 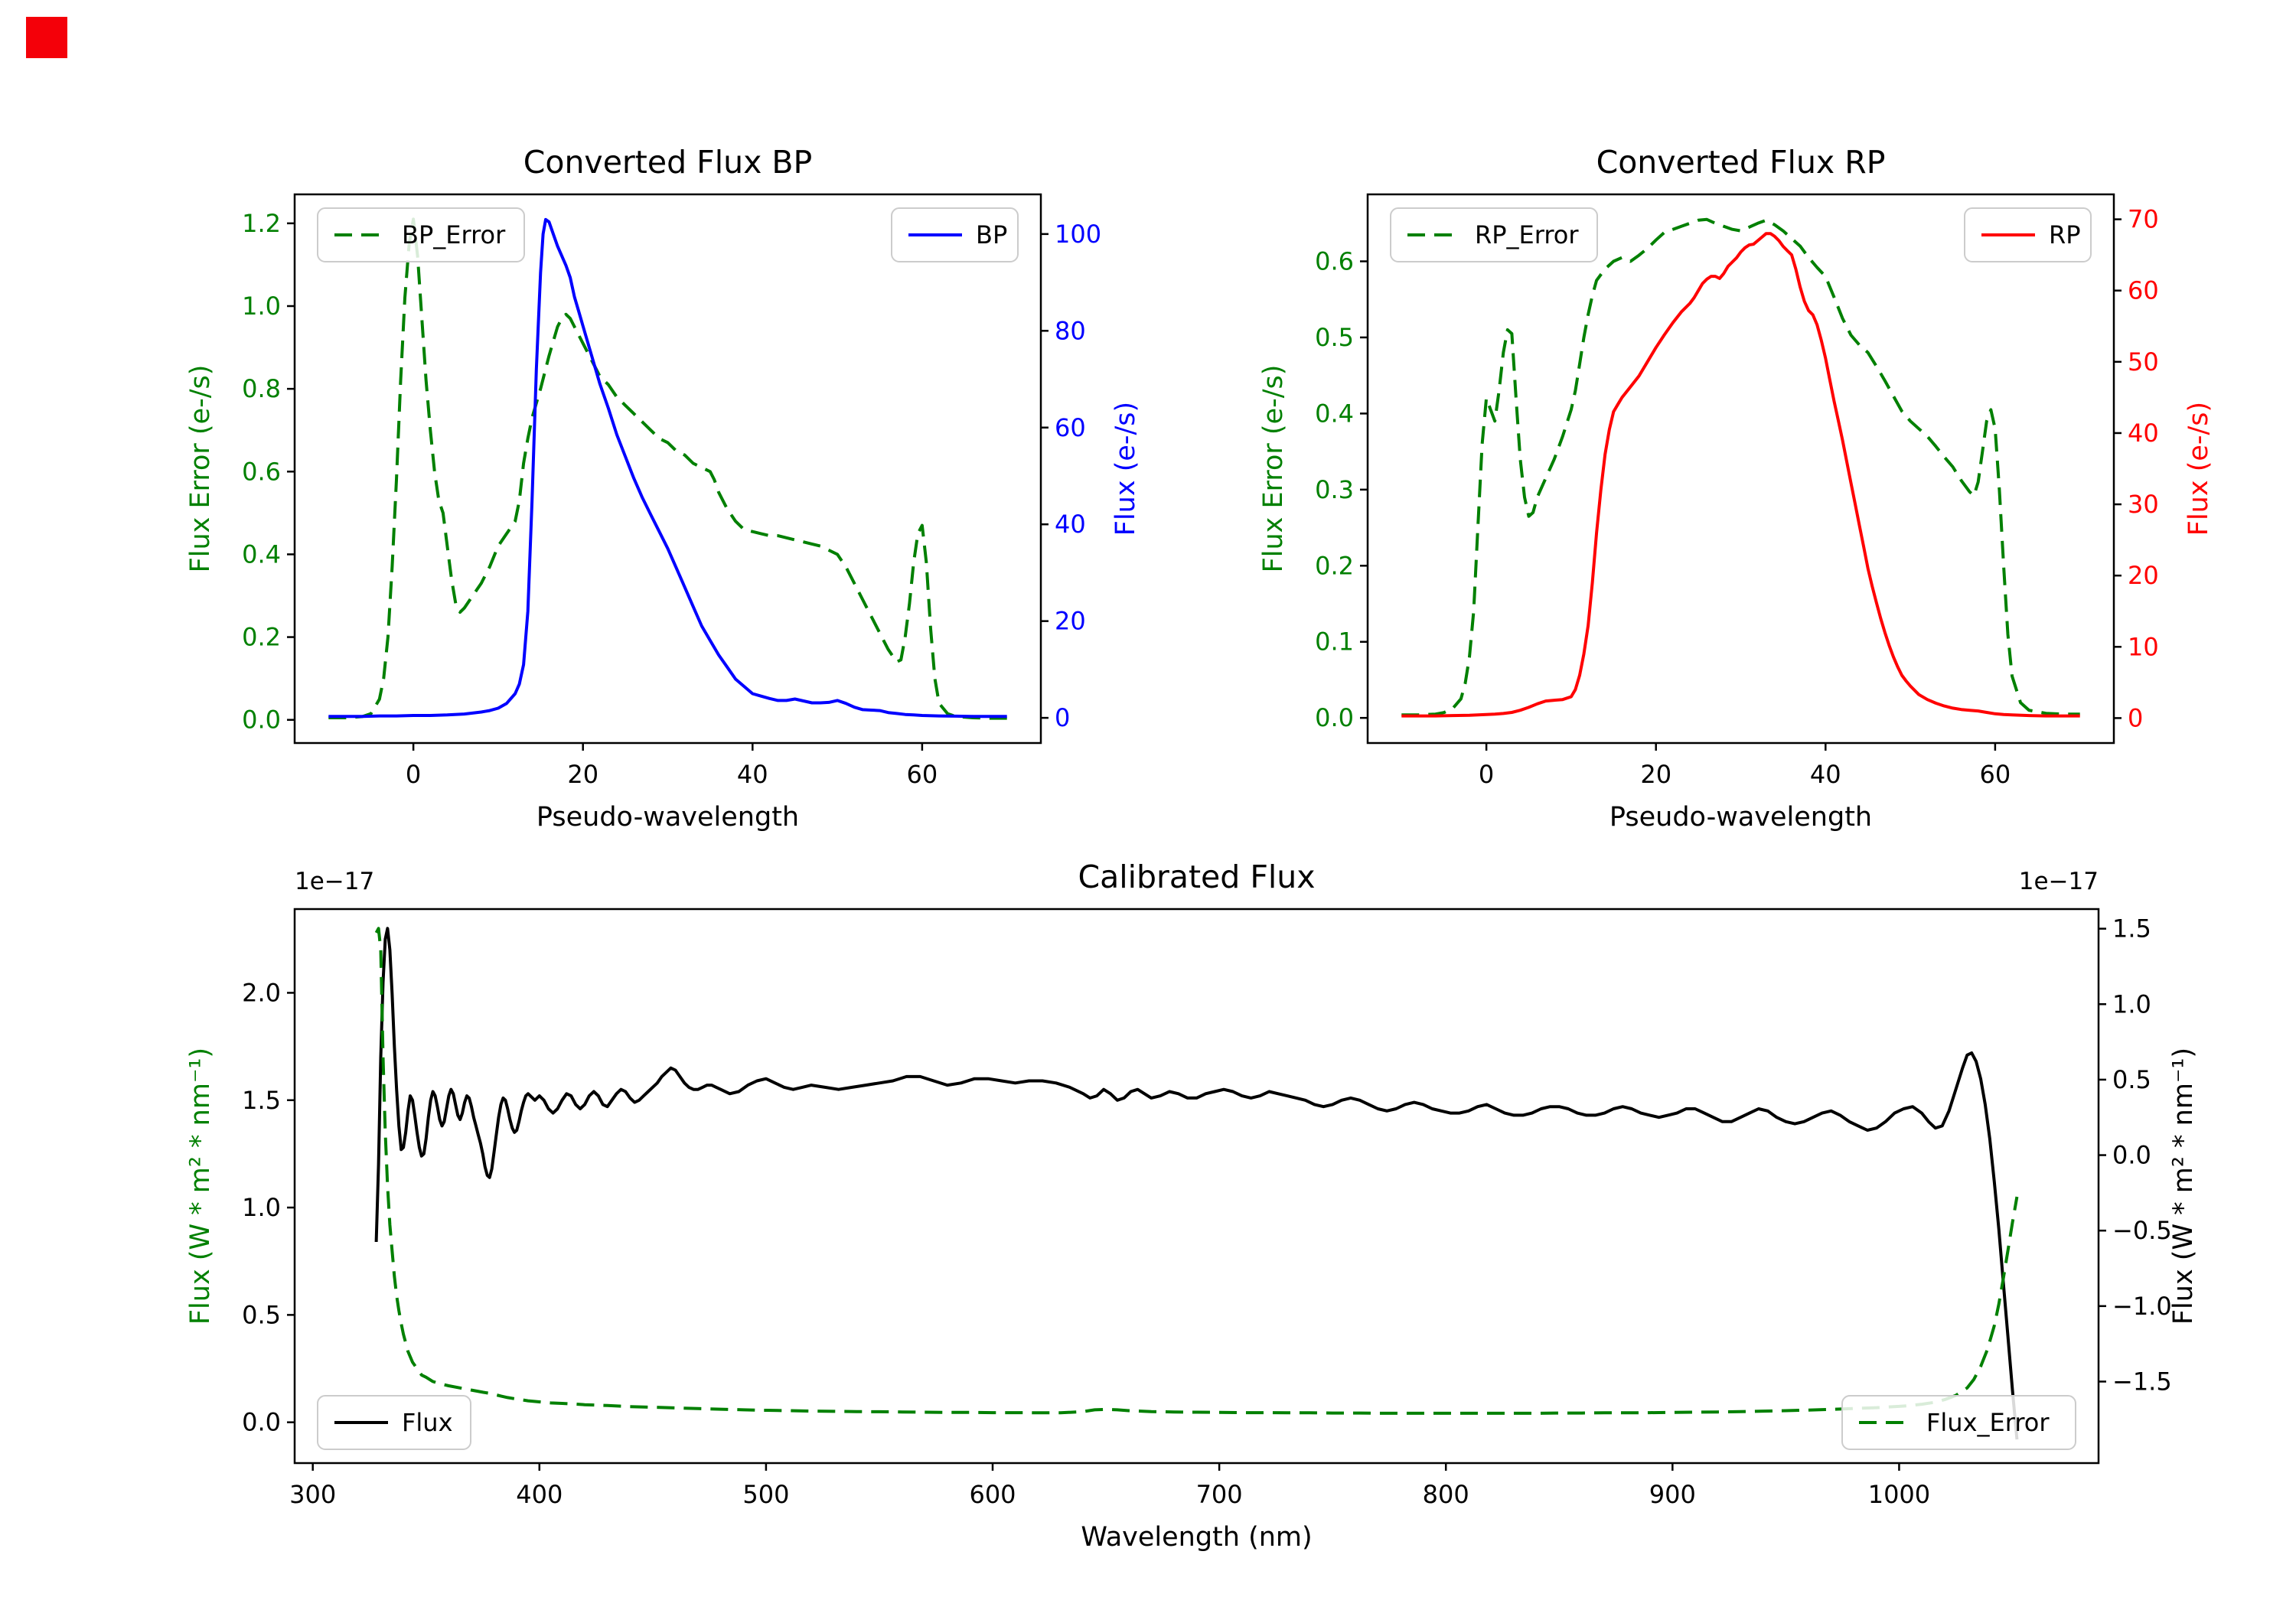 I want to click on legend-label: RP, so click(x=2065, y=235).